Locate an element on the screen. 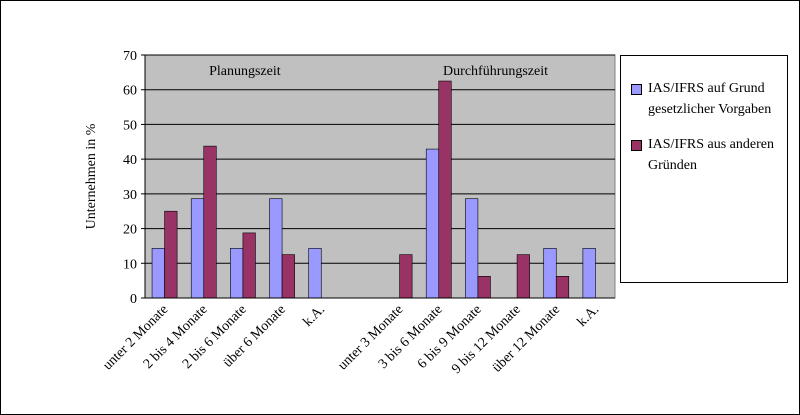 The height and width of the screenshot is (415, 800). y-tick-label: 60 is located at coordinates (130, 91).